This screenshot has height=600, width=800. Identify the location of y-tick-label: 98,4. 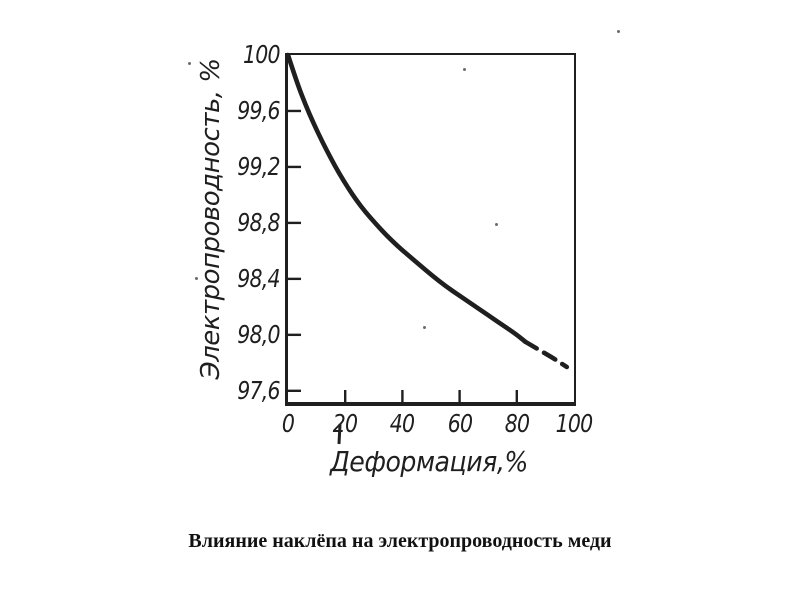
(259, 278).